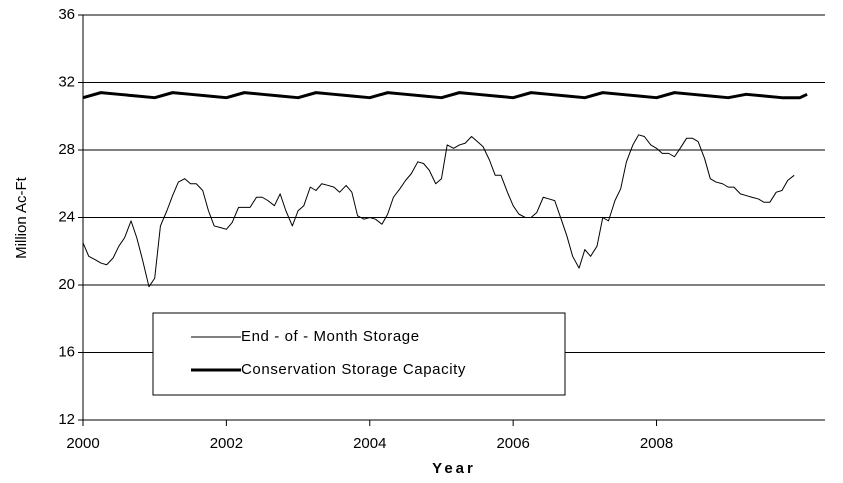  What do you see at coordinates (82, 443) in the screenshot?
I see `x-tick-label: 2000` at bounding box center [82, 443].